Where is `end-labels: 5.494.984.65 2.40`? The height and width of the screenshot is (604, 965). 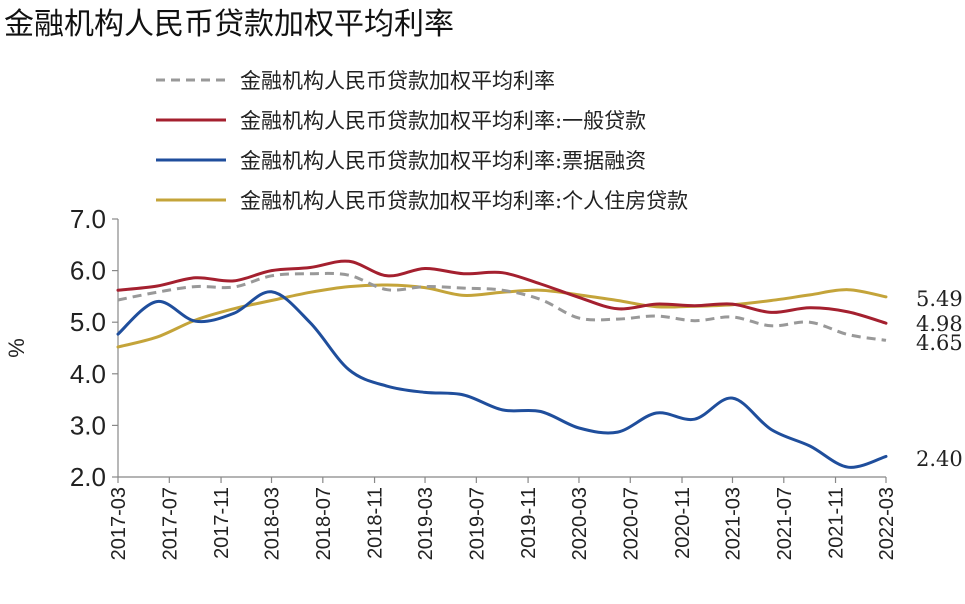 end-labels: 5.494.984.65 2.40 is located at coordinates (939, 379).